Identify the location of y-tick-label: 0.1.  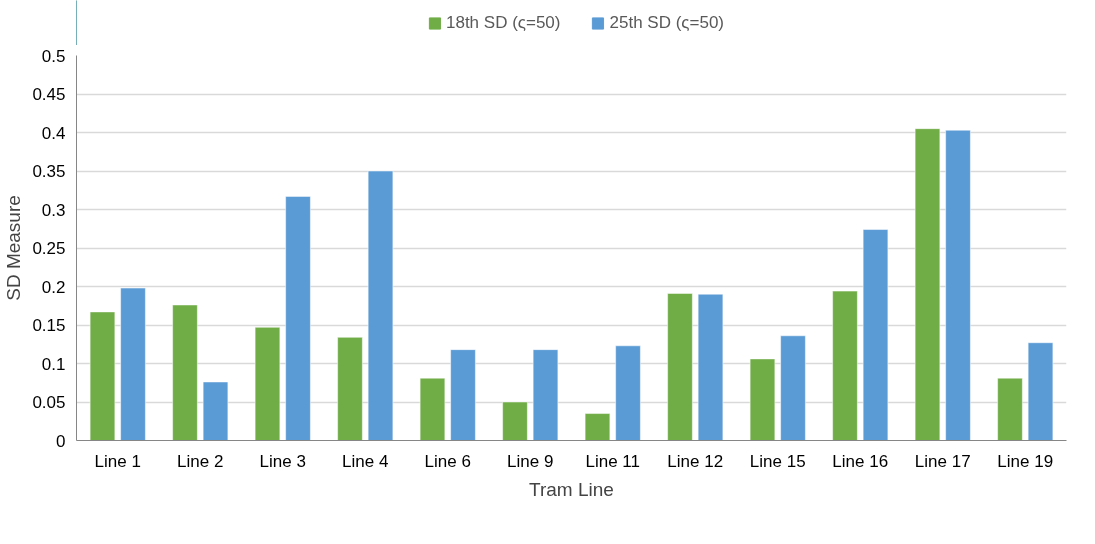
(53, 364).